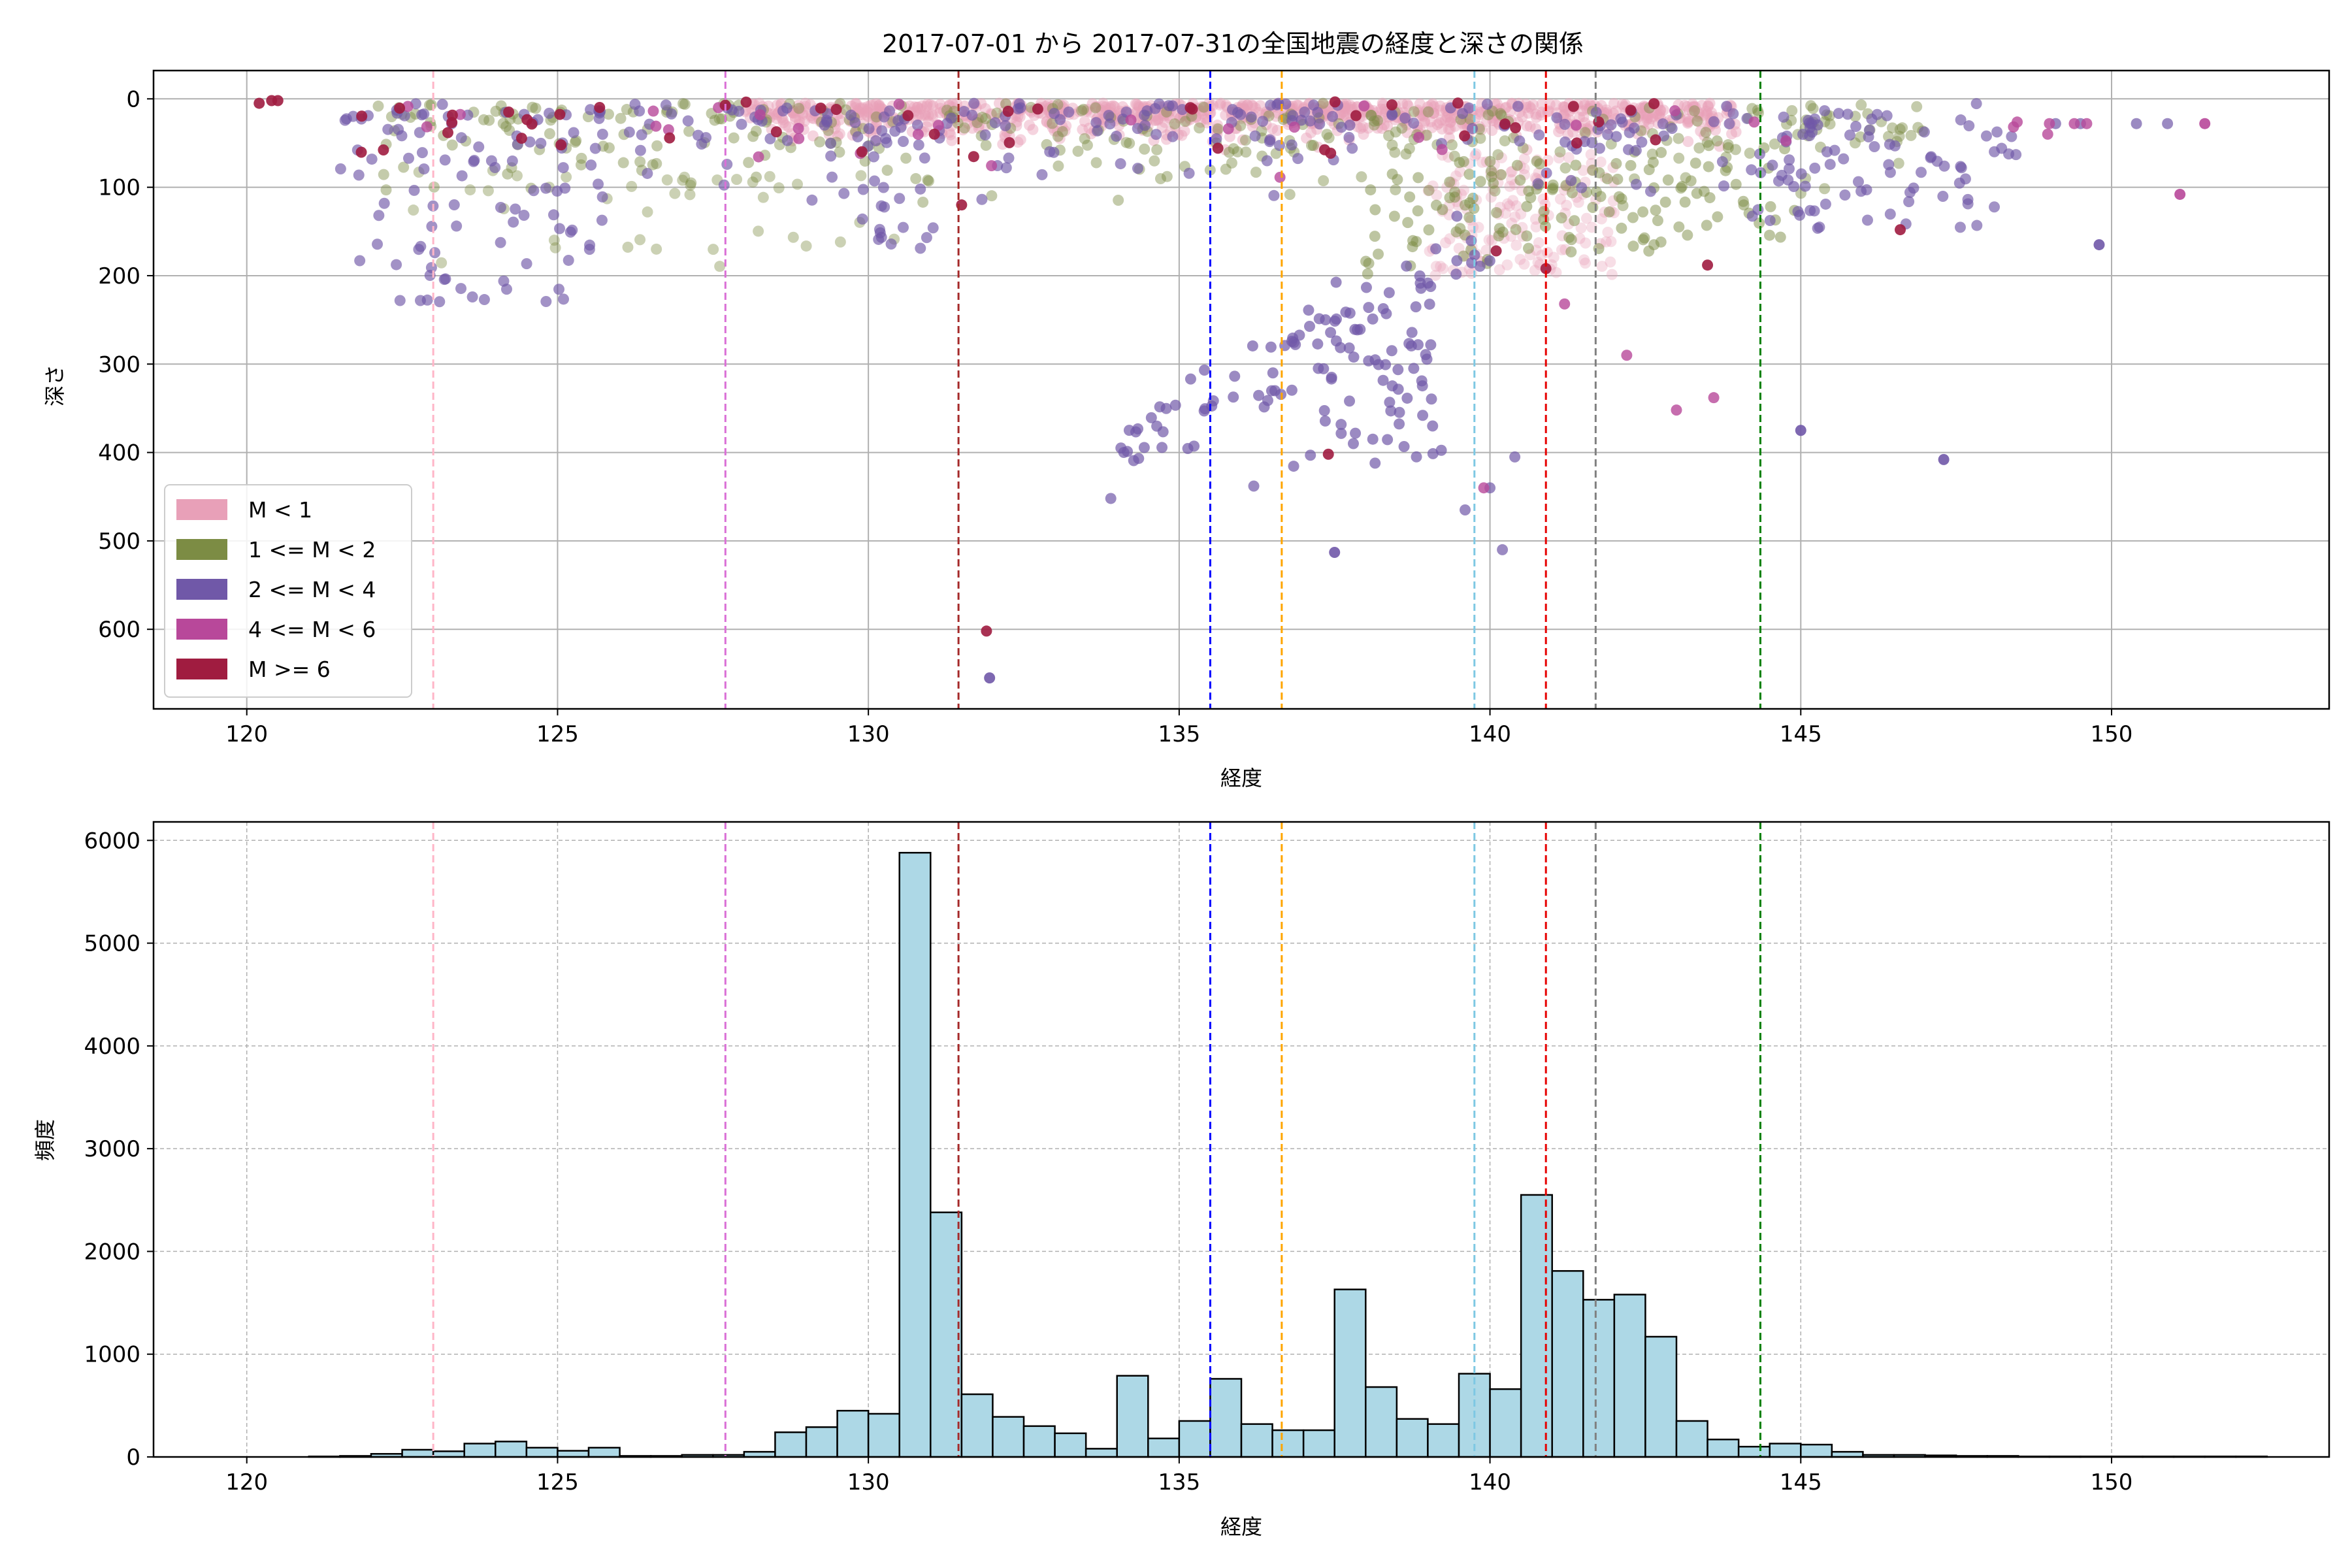 This screenshot has width=2352, height=1568. I want to click on legend-swatch, so click(201, 549).